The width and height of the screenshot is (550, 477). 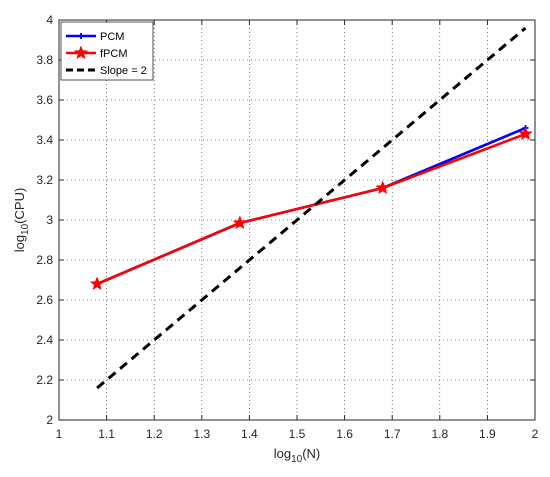 I want to click on x-tick-label: 1.6, so click(x=344, y=434).